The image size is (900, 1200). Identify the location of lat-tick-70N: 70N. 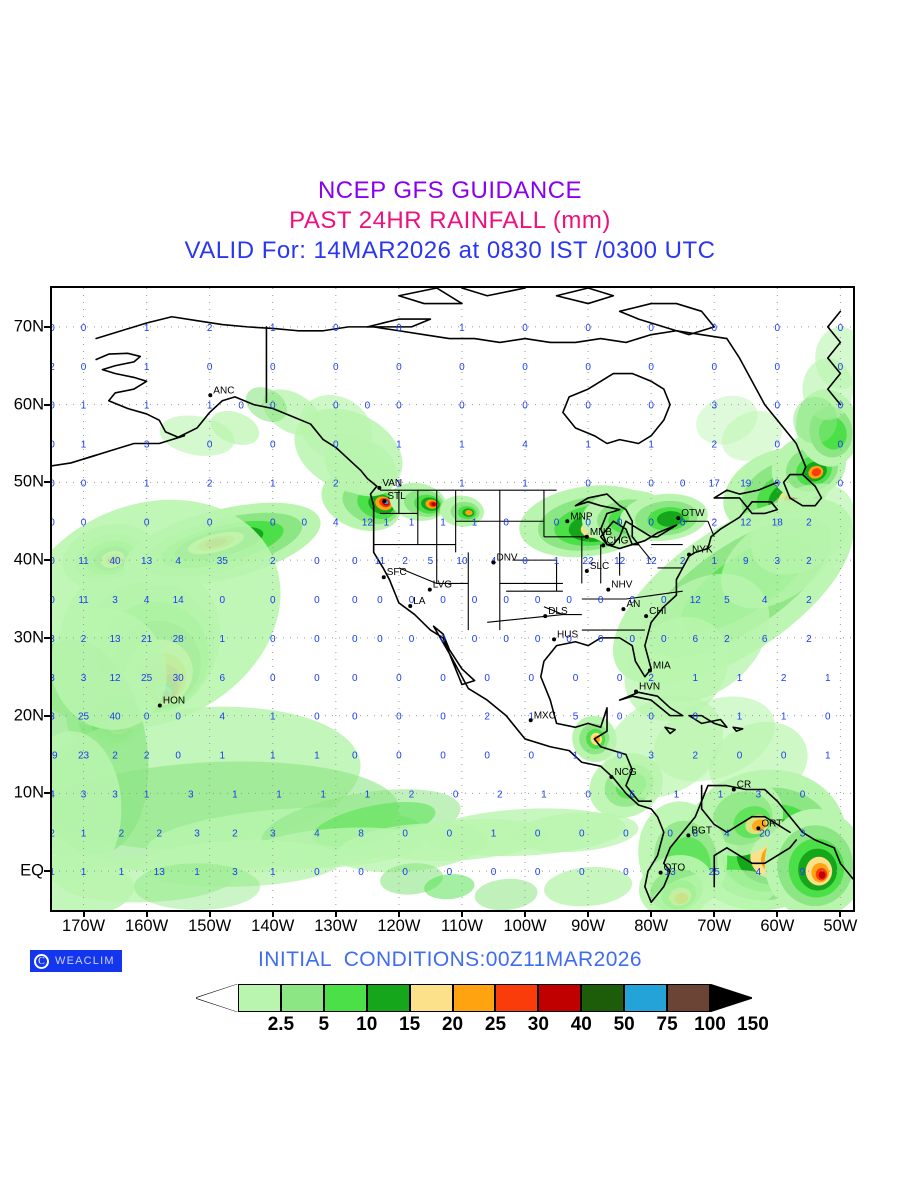
(28, 326).